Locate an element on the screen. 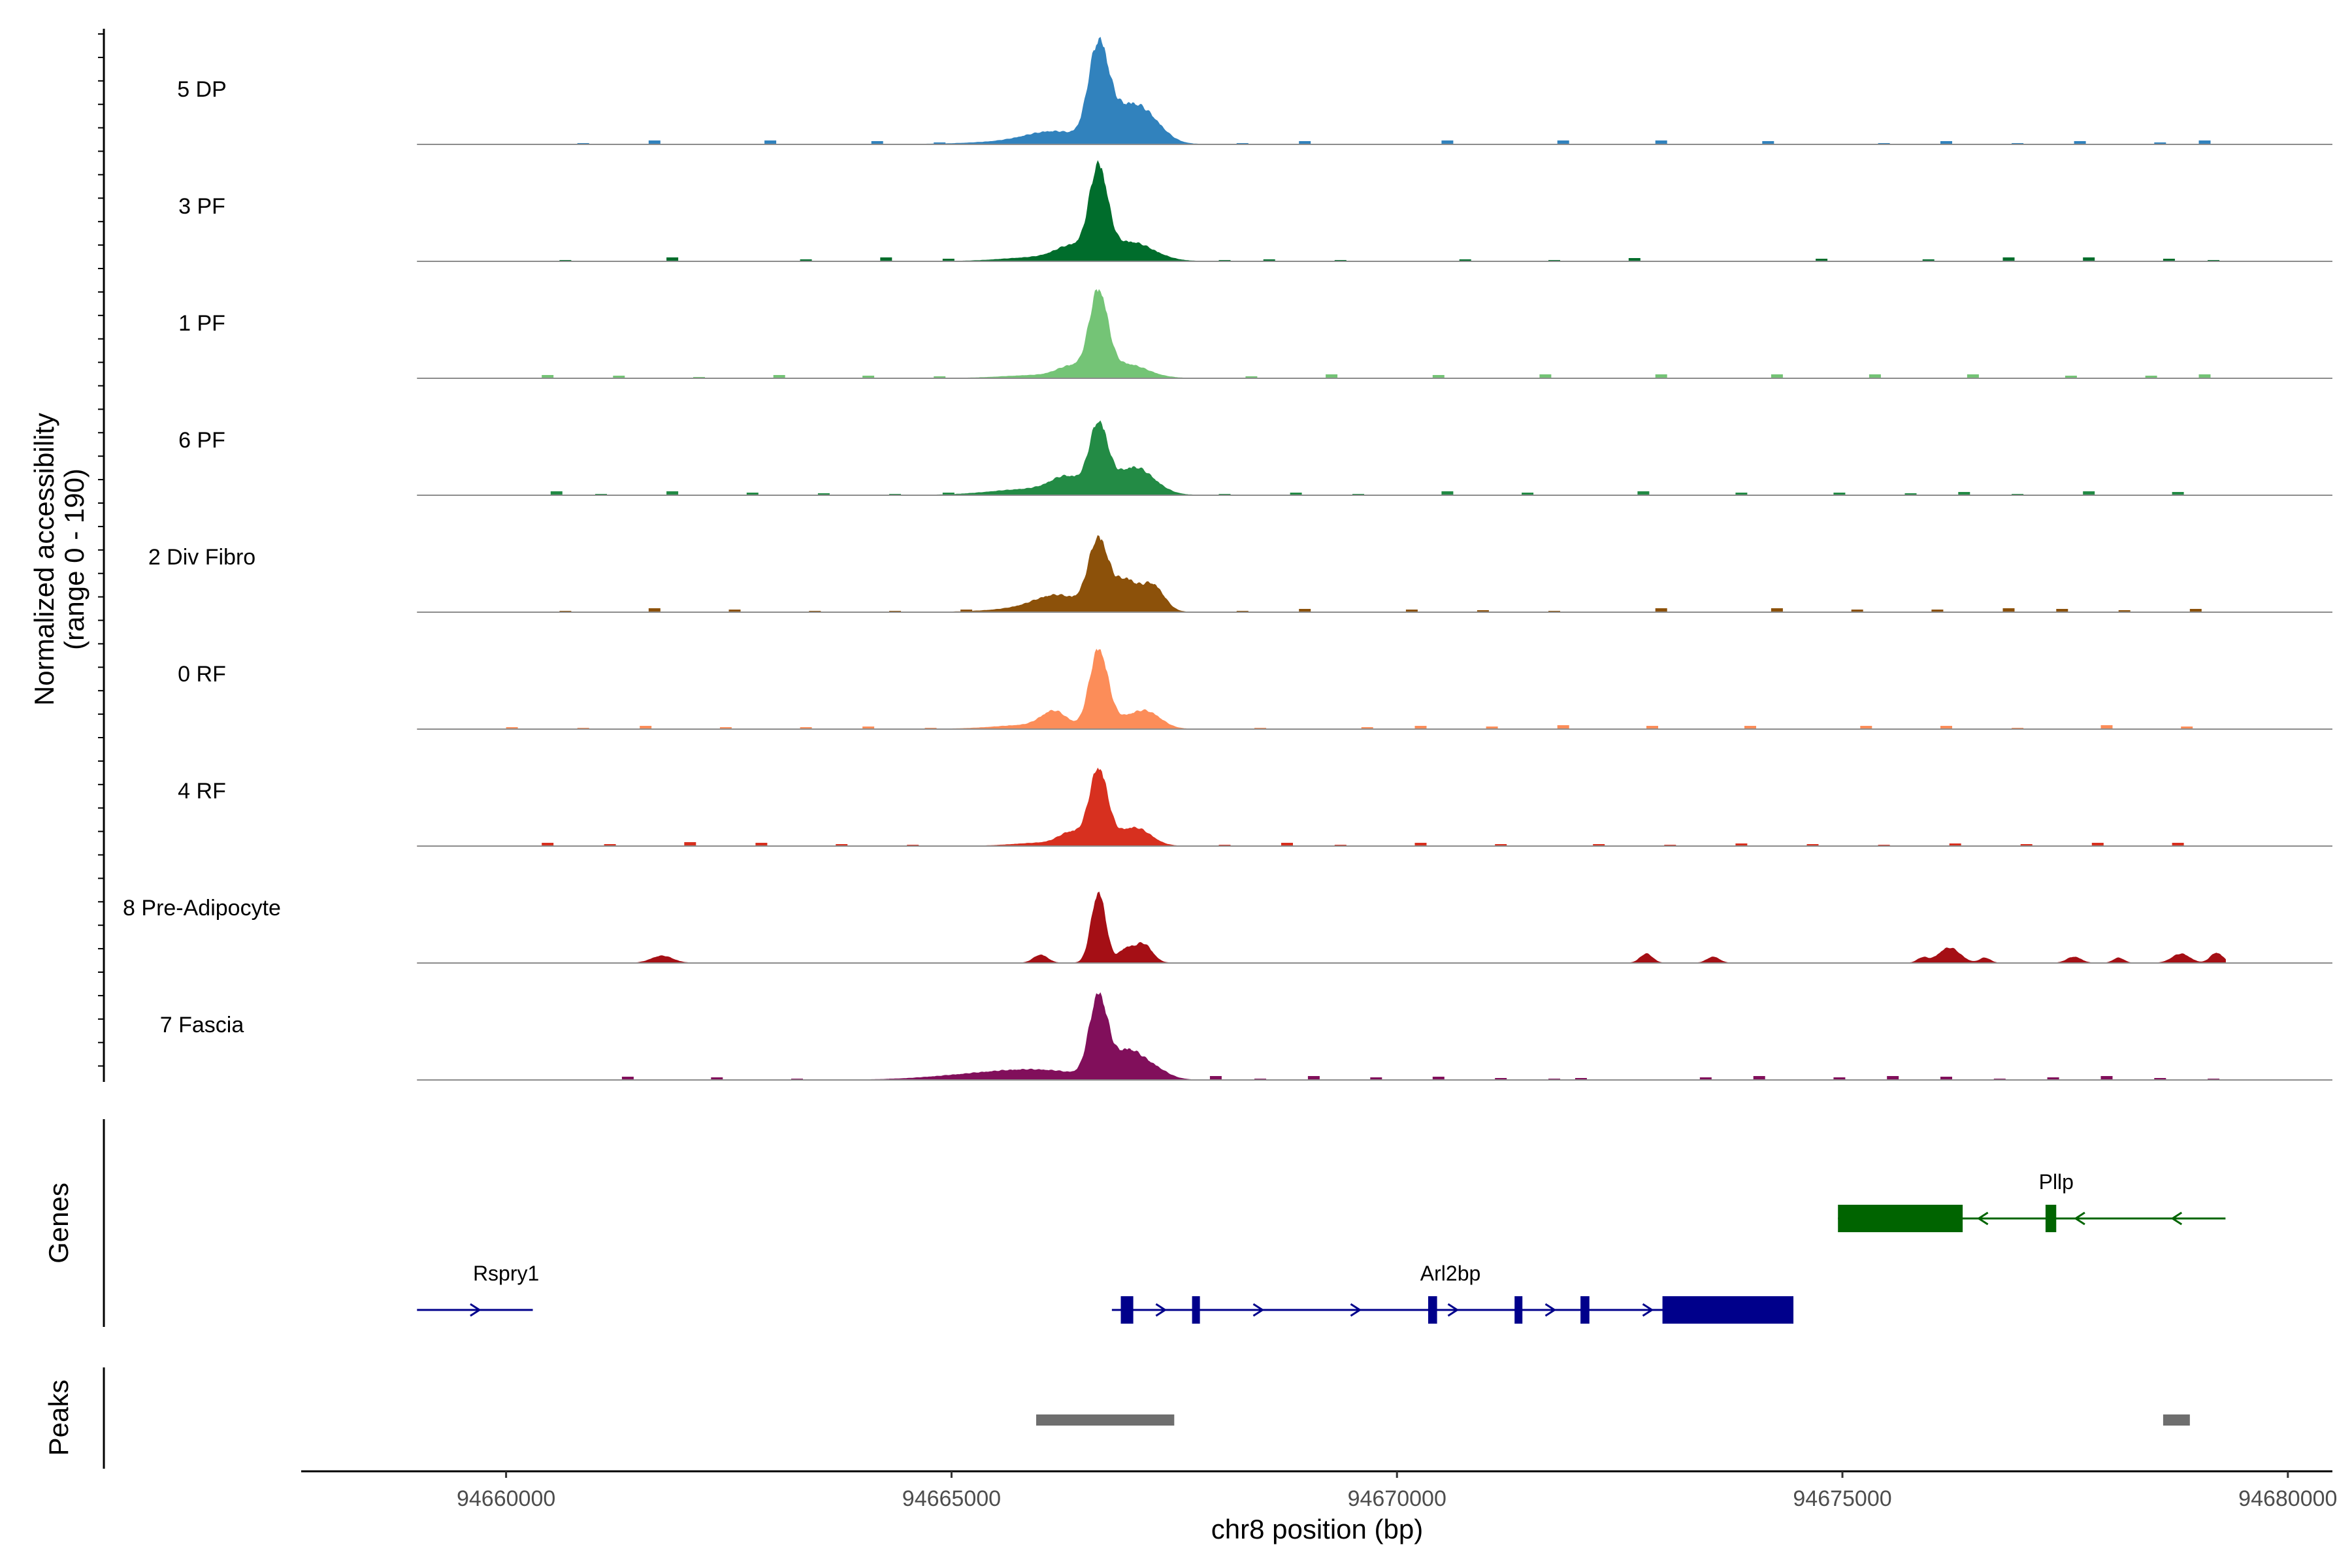 The image size is (2352, 1568). genes-track: Genes Rspry1 Arl2bp Pllp is located at coordinates (1134, 1223).